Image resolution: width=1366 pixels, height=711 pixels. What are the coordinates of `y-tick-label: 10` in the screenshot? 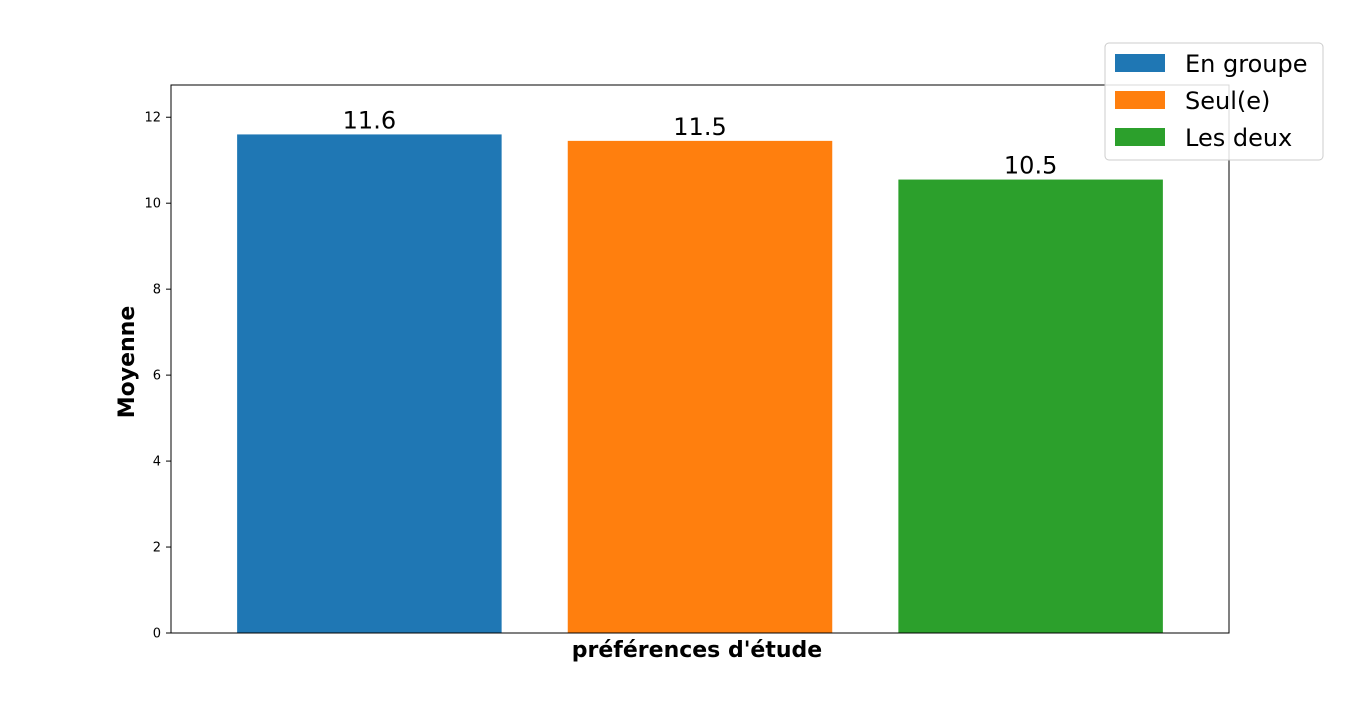 It's located at (152, 204).